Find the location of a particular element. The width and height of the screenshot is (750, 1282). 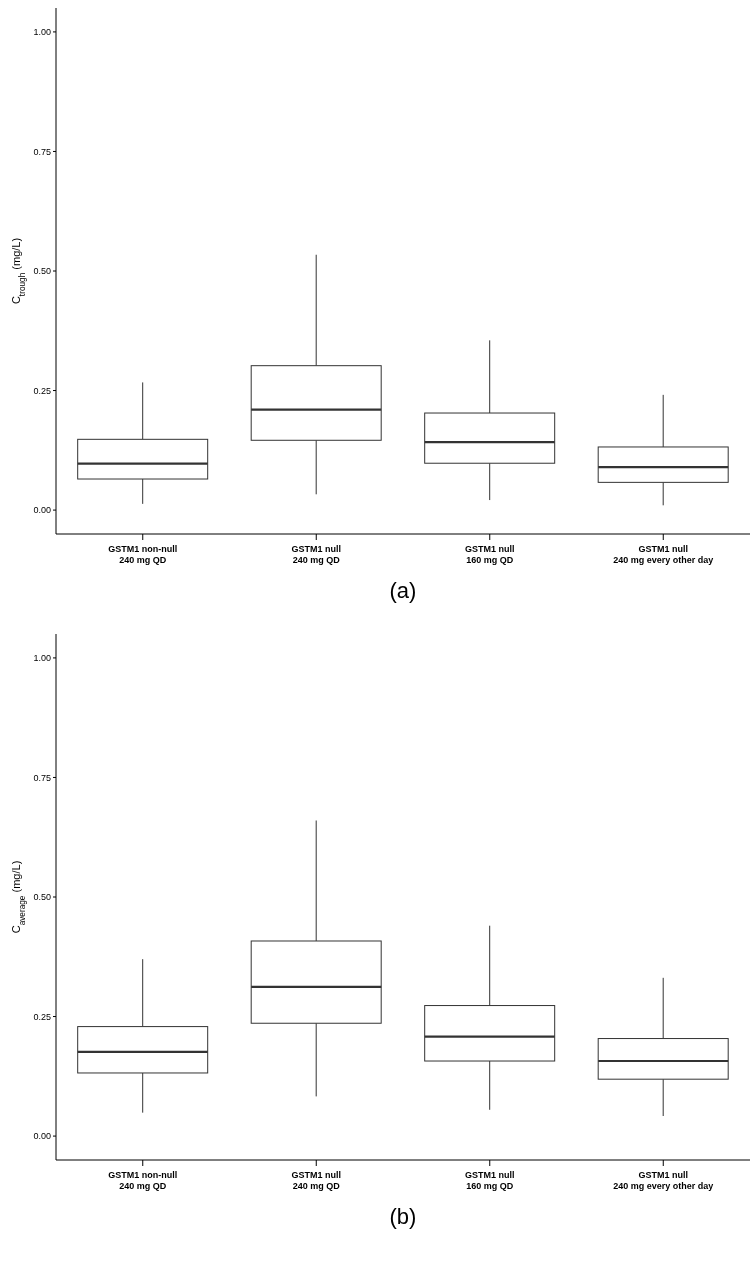

text: (a) is located at coordinates (403, 591).